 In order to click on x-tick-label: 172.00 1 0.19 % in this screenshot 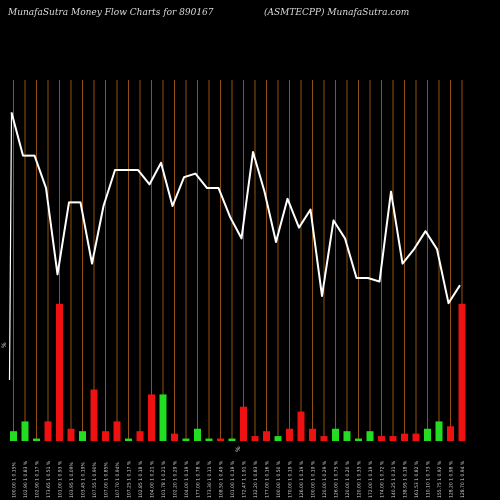, I will do `click(371, 479)`.